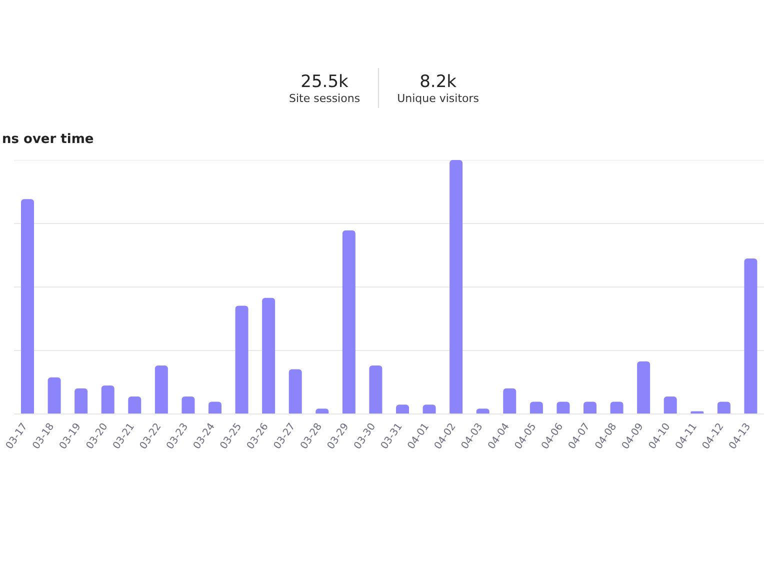  Describe the element at coordinates (325, 82) in the screenshot. I see `text: 25.5k` at that location.